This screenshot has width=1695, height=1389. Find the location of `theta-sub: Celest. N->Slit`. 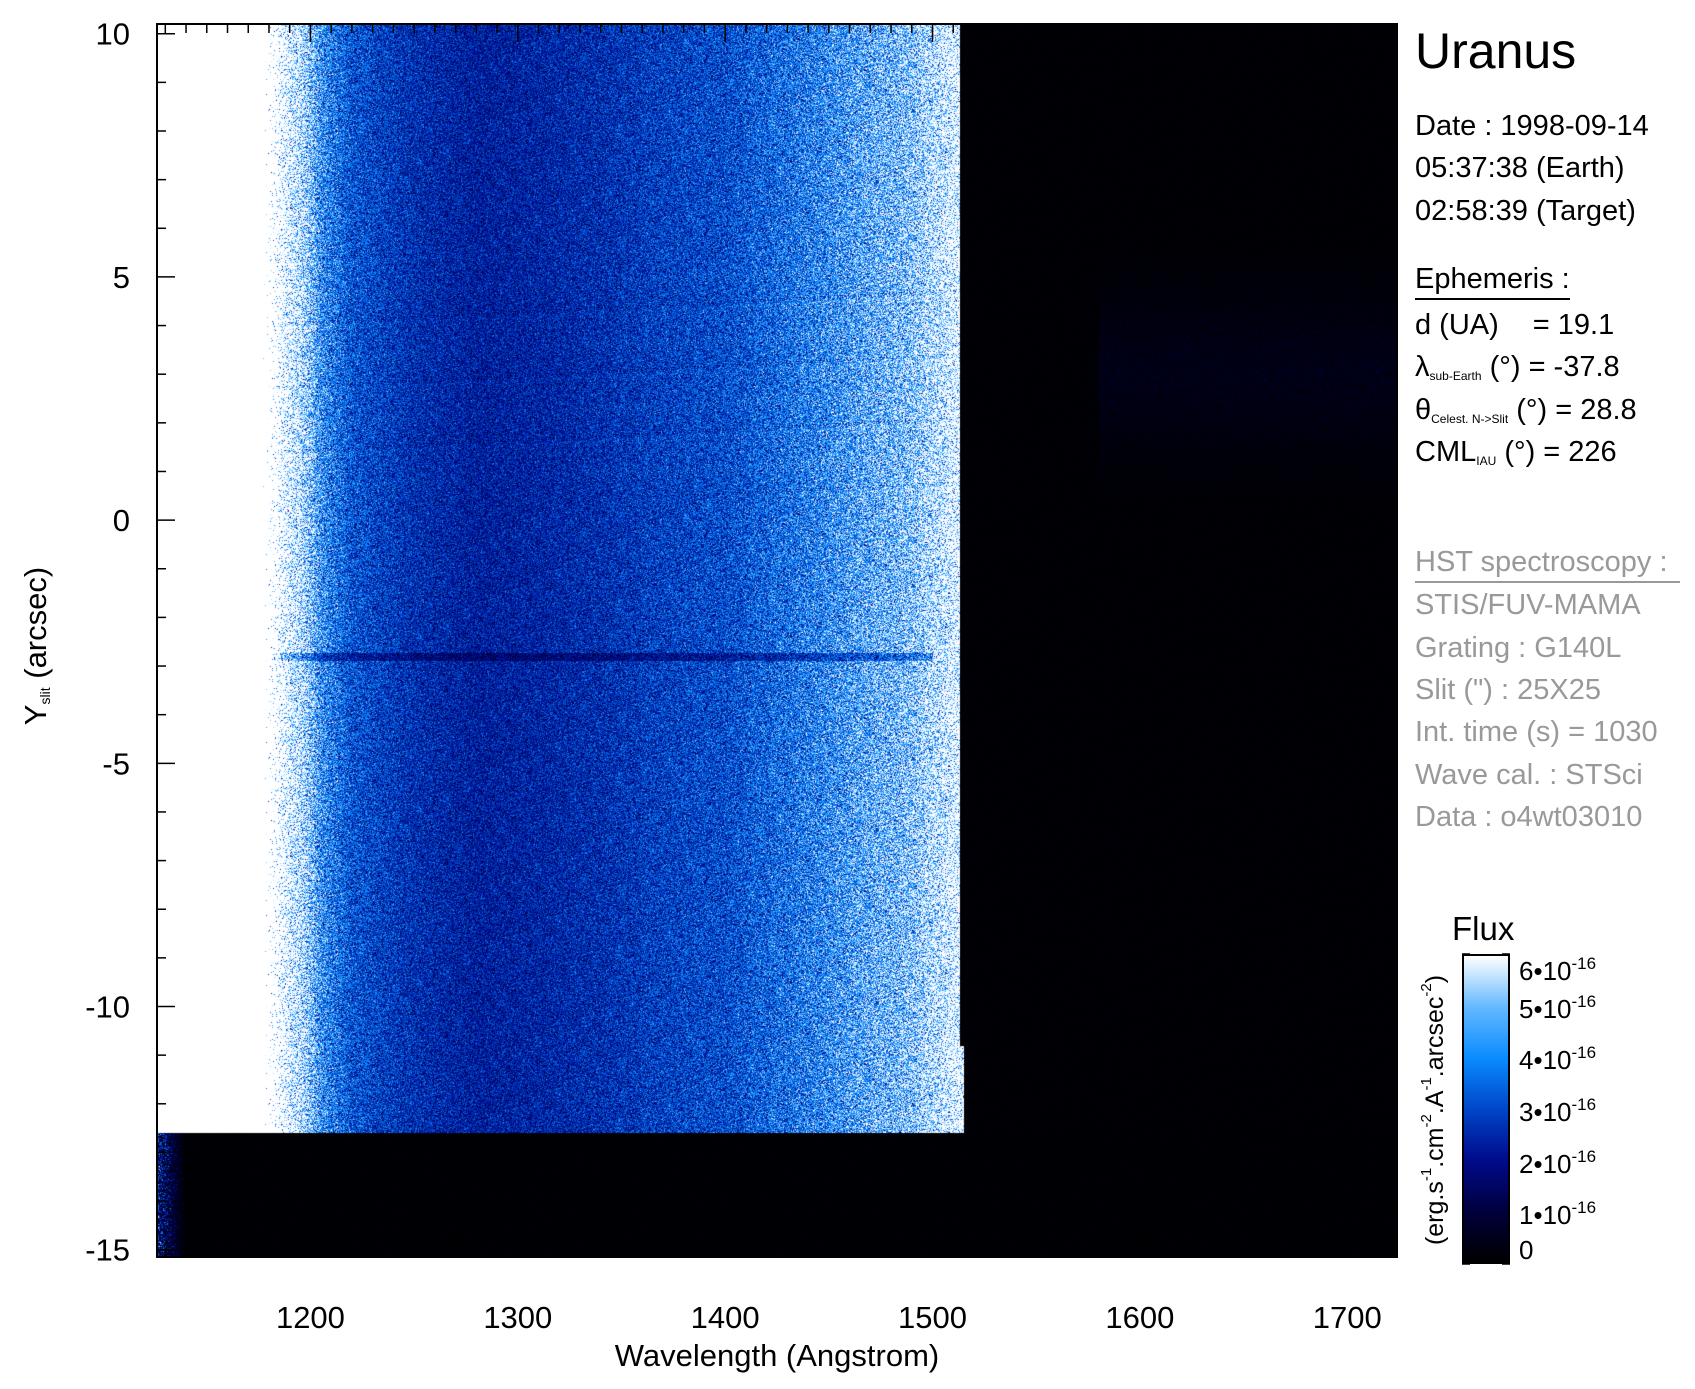

theta-sub: Celest. N->Slit is located at coordinates (1470, 419).